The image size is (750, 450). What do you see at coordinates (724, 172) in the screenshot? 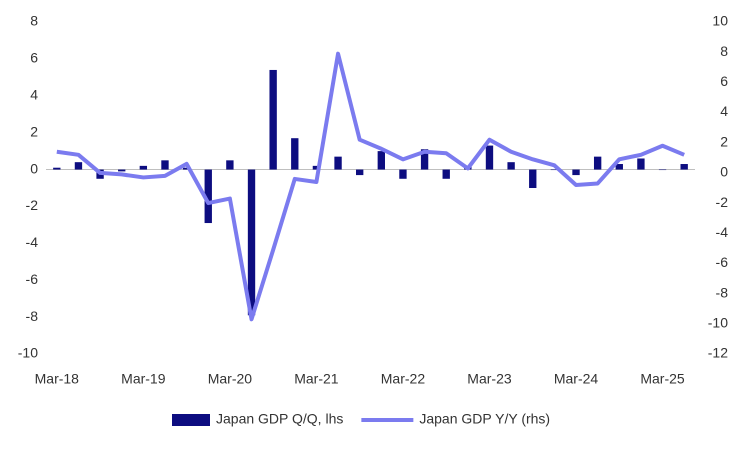
I see `y2-tick-label: 0` at bounding box center [724, 172].